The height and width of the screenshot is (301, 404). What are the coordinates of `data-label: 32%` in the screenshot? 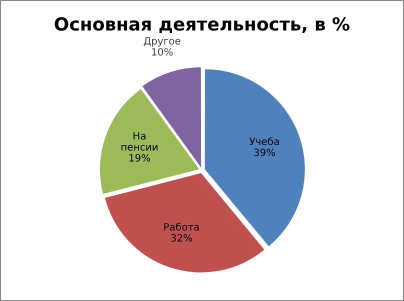 It's located at (181, 239).